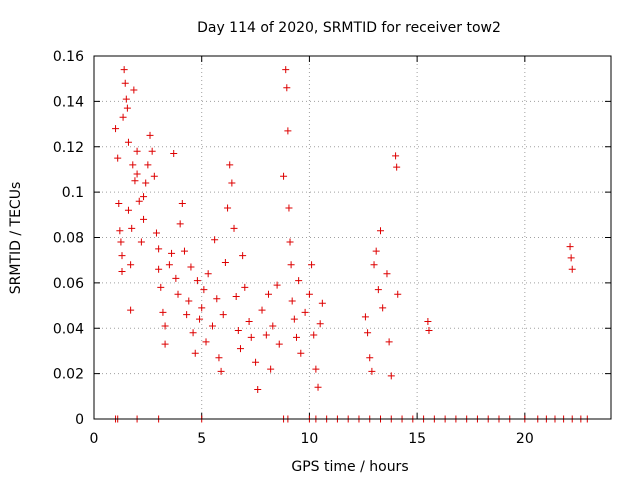  Describe the element at coordinates (68, 375) in the screenshot. I see `y-tick-label: 0.02` at that location.